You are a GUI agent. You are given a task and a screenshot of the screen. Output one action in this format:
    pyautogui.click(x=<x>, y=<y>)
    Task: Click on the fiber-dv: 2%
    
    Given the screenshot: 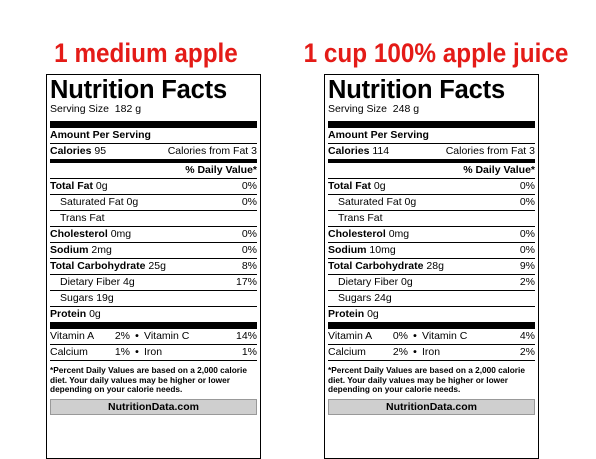 What is the action you would take?
    pyautogui.click(x=527, y=282)
    